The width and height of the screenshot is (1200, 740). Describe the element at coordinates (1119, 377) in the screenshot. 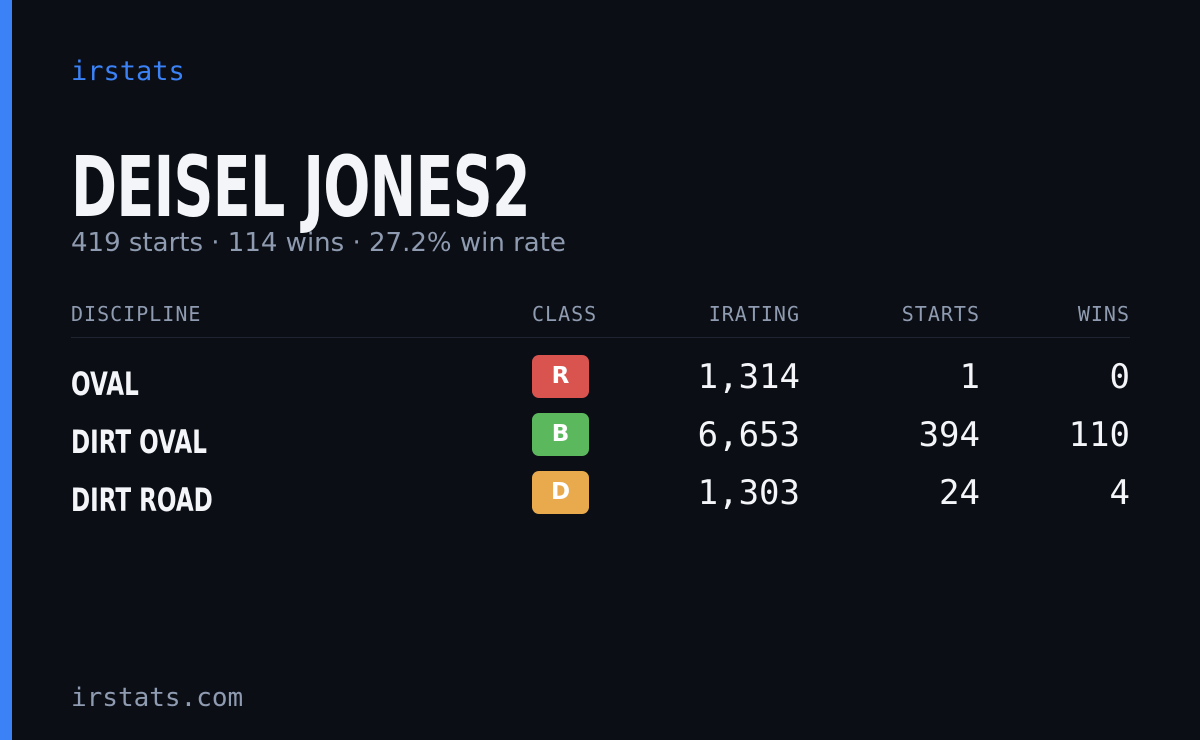

I see `wins: 0` at that location.